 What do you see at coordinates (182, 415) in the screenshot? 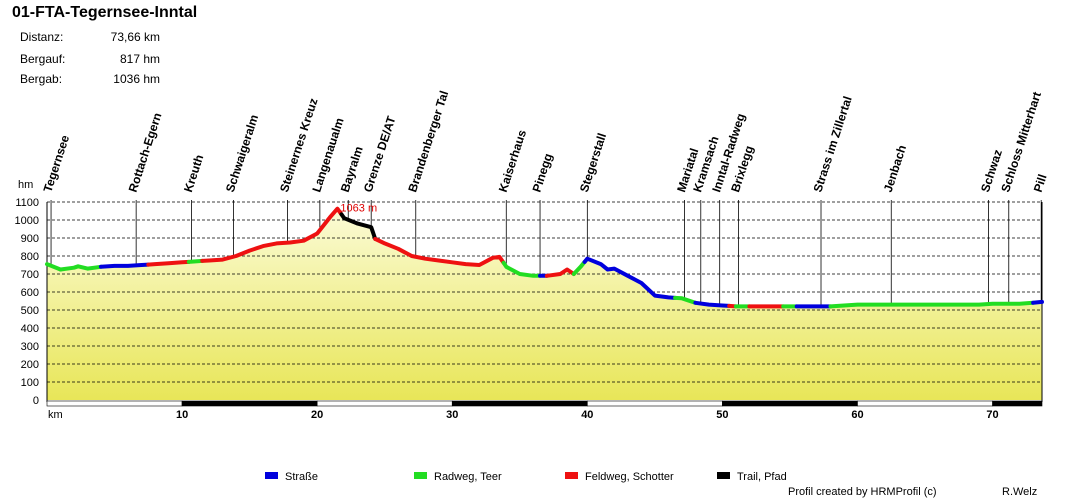
I see `x-tick-label: 10` at bounding box center [182, 415].